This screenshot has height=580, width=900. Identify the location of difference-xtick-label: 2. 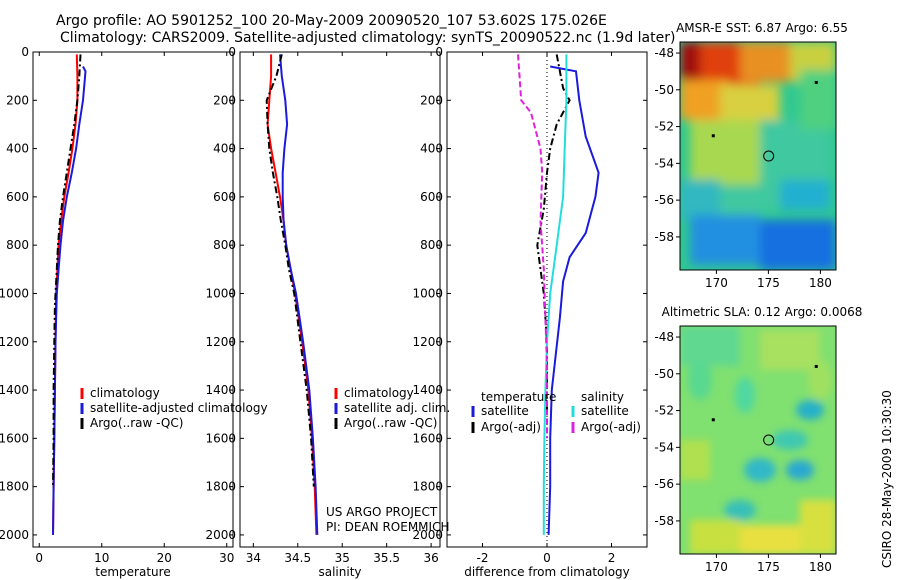
(612, 558).